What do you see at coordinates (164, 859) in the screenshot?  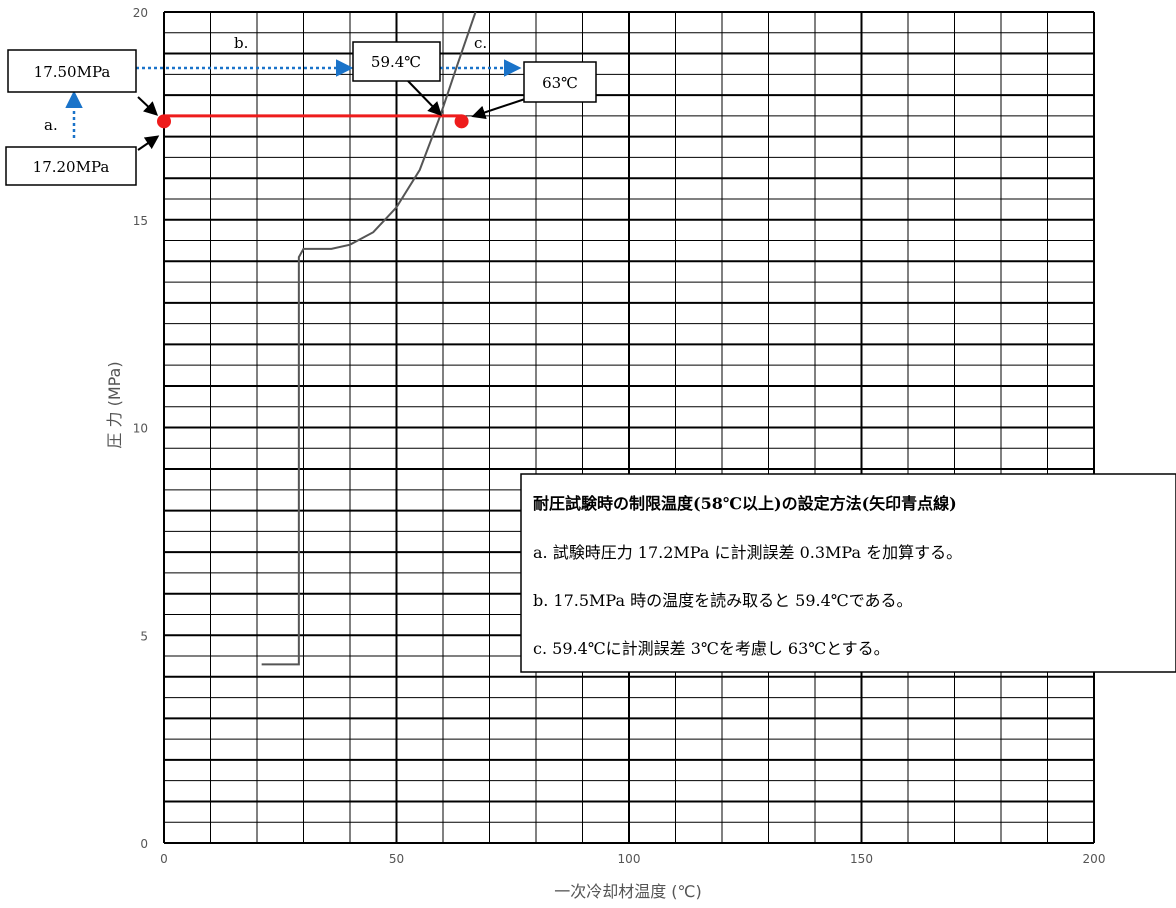 I see `x-tick-label: 0` at bounding box center [164, 859].